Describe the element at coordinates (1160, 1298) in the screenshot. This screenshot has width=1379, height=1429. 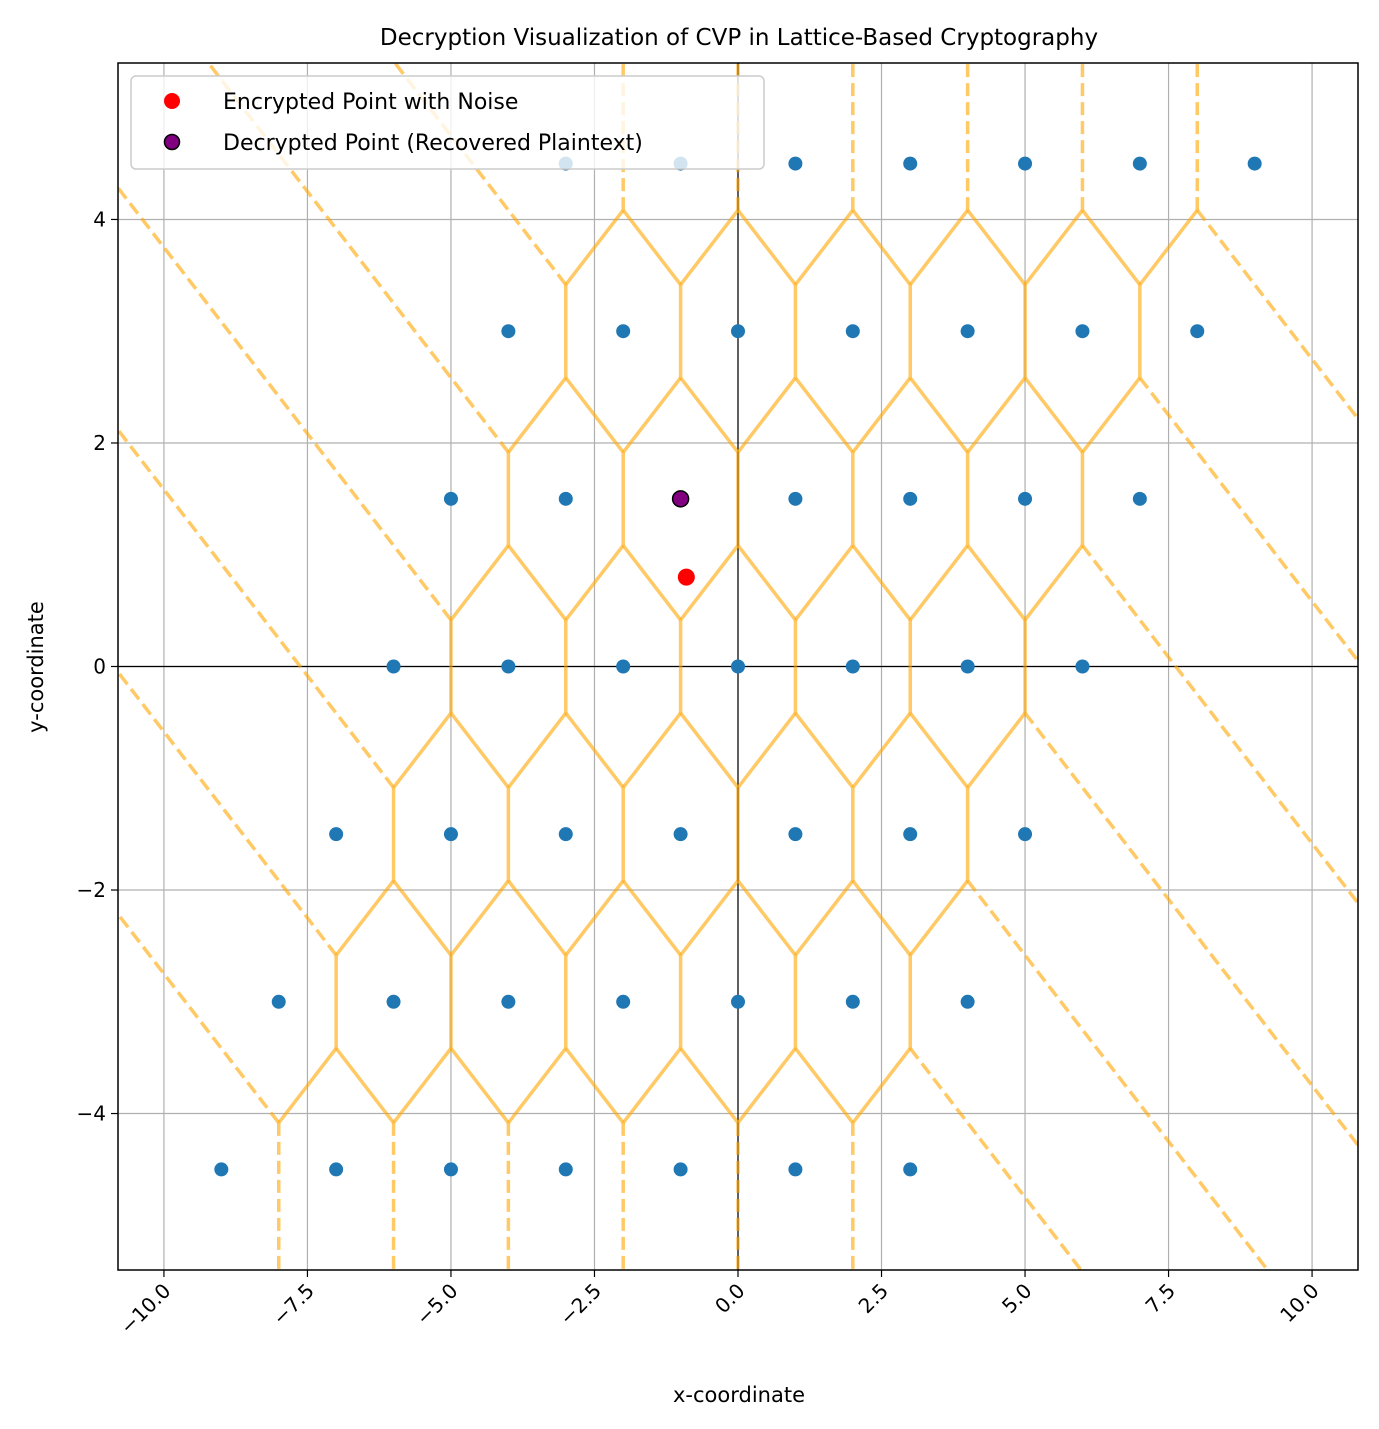
I see `x-tick-label: 7.5` at that location.